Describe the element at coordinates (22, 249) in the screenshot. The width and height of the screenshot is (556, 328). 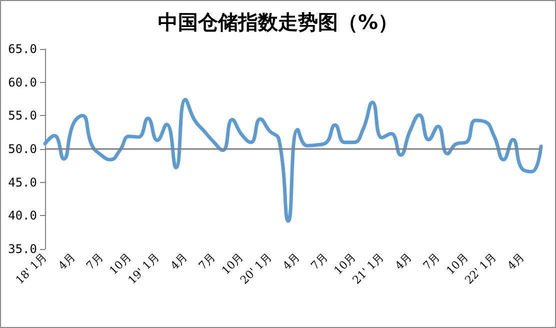
I see `y-tick-label: 35.0` at that location.